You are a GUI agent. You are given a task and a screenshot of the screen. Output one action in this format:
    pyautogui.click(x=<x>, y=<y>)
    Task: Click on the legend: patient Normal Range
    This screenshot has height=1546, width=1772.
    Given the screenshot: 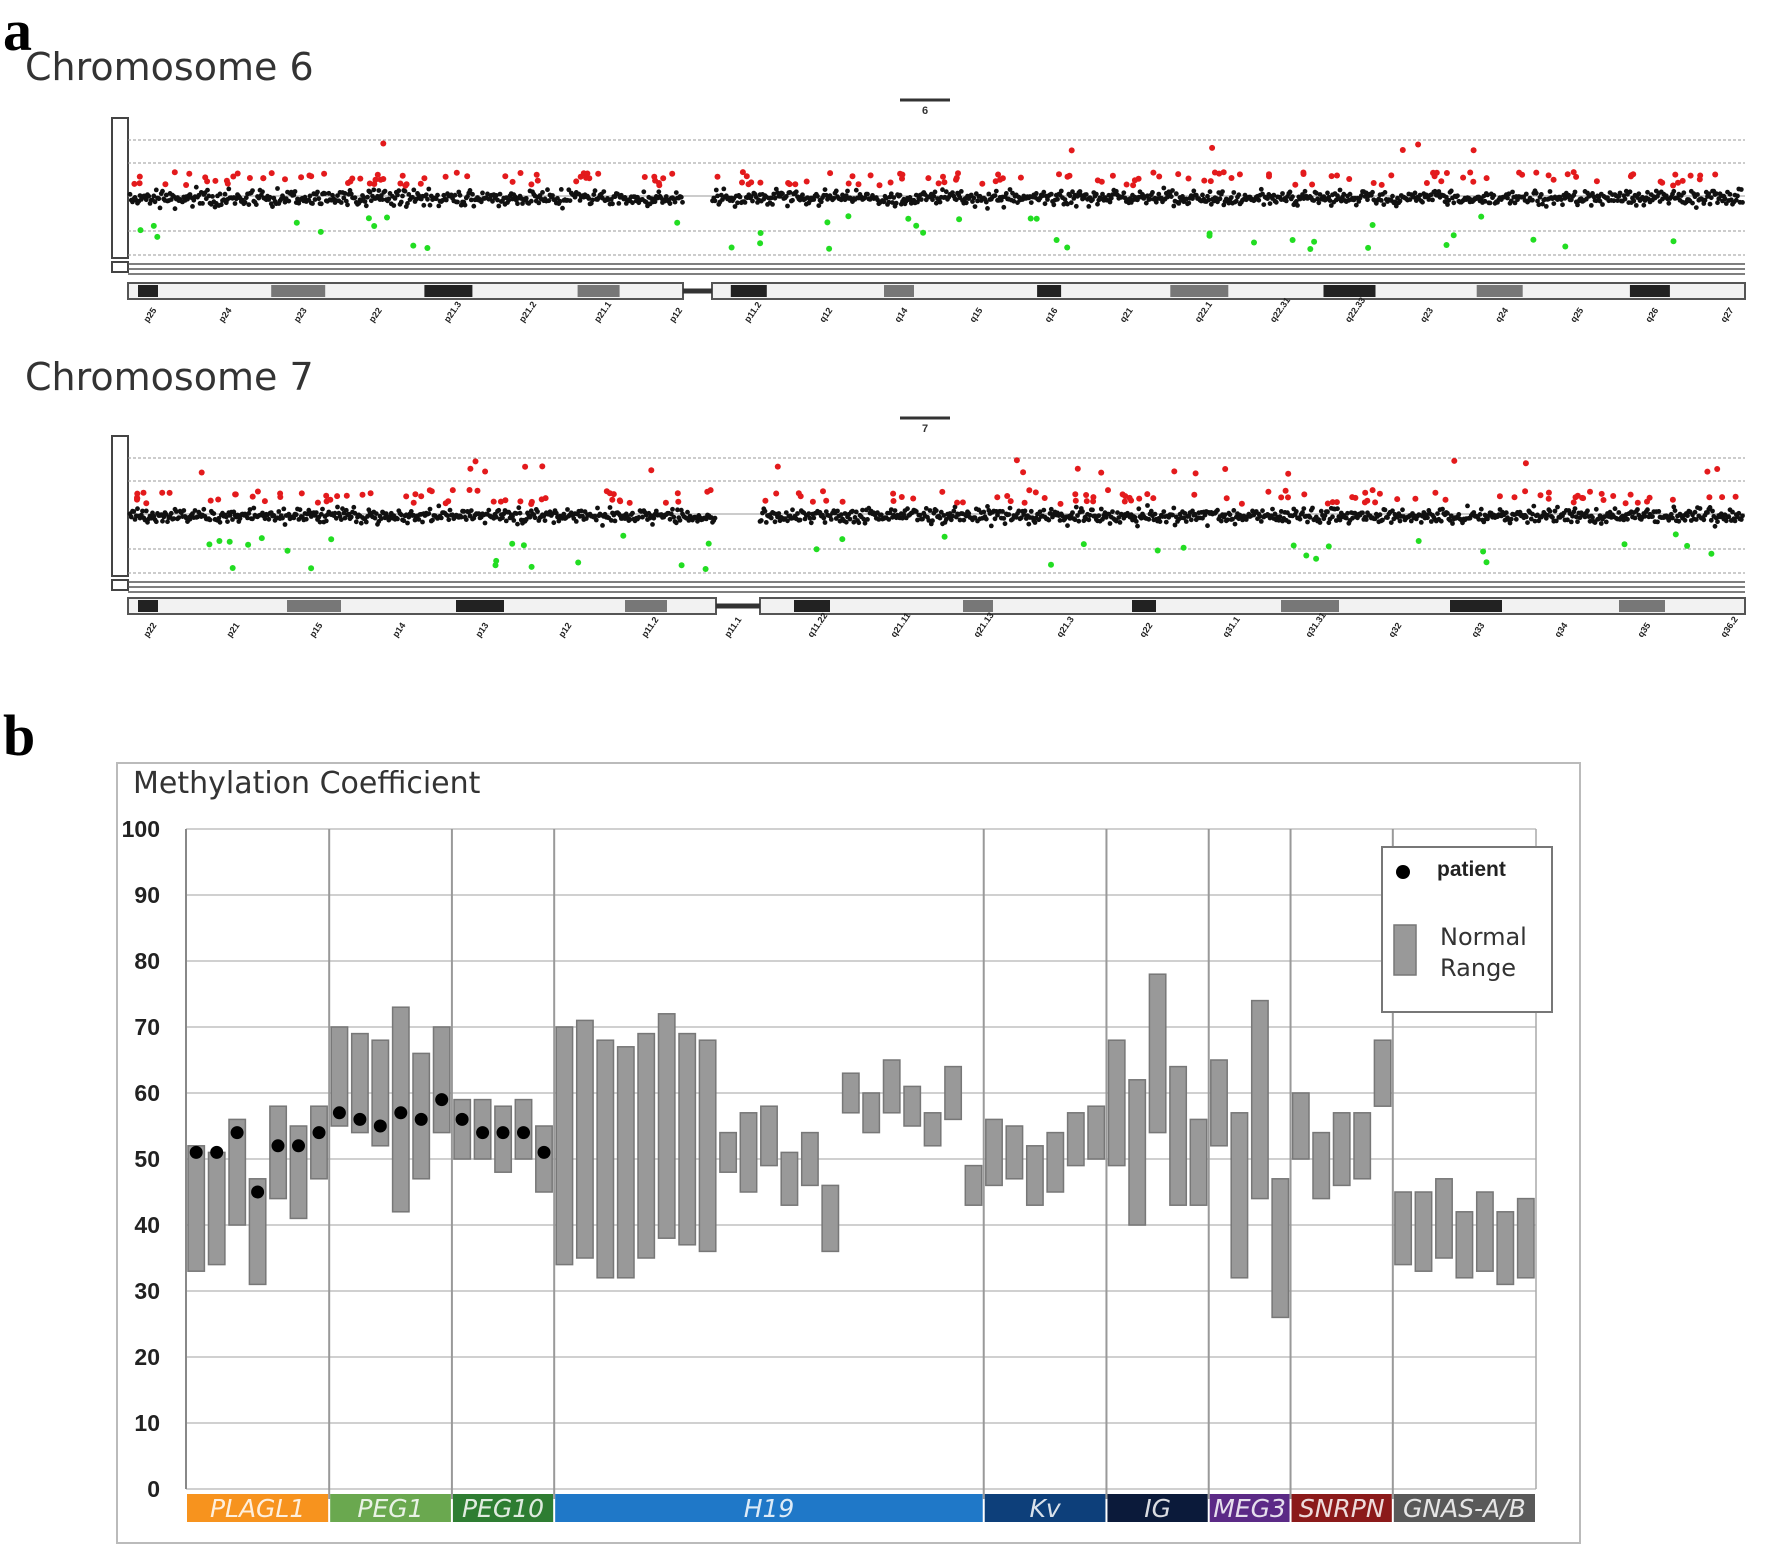 What is the action you would take?
    pyautogui.click(x=1467, y=929)
    